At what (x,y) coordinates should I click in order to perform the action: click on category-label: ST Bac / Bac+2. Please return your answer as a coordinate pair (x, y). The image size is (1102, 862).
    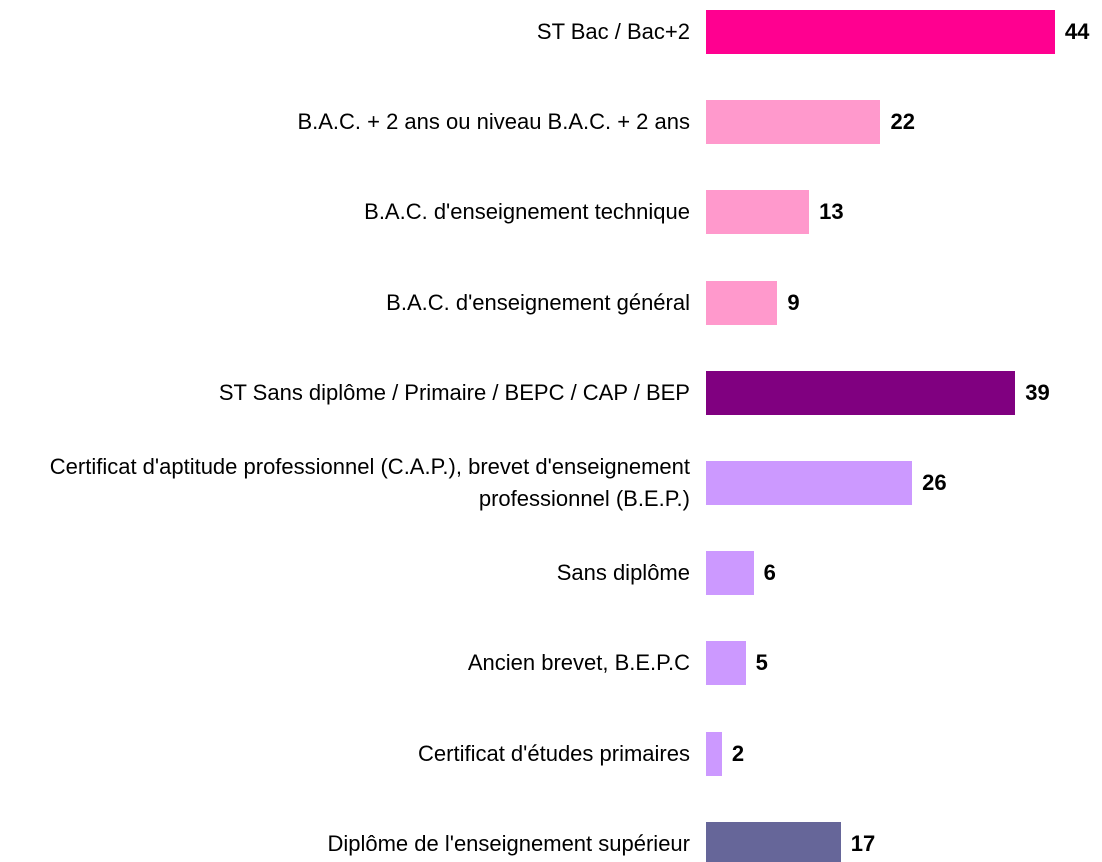
    Looking at the image, I should click on (613, 31).